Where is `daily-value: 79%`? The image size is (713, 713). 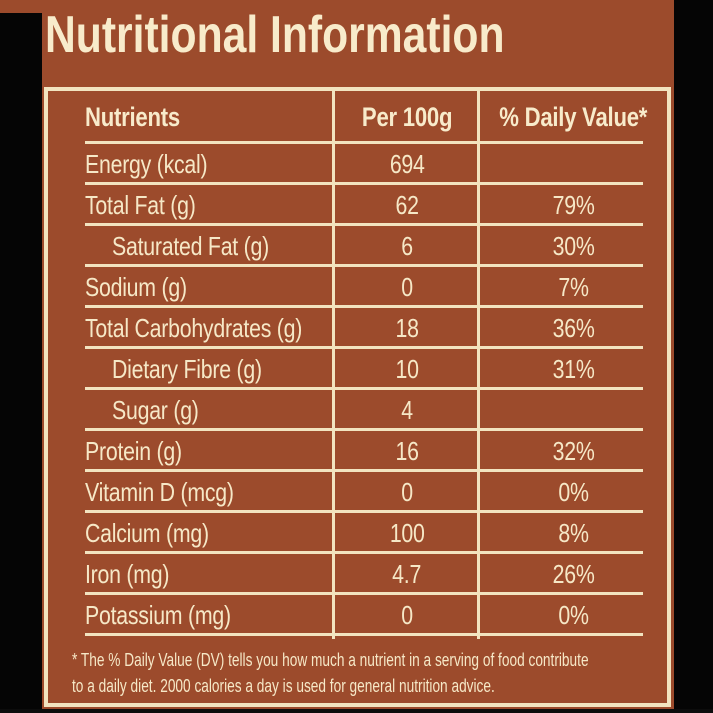 daily-value: 79% is located at coordinates (573, 205).